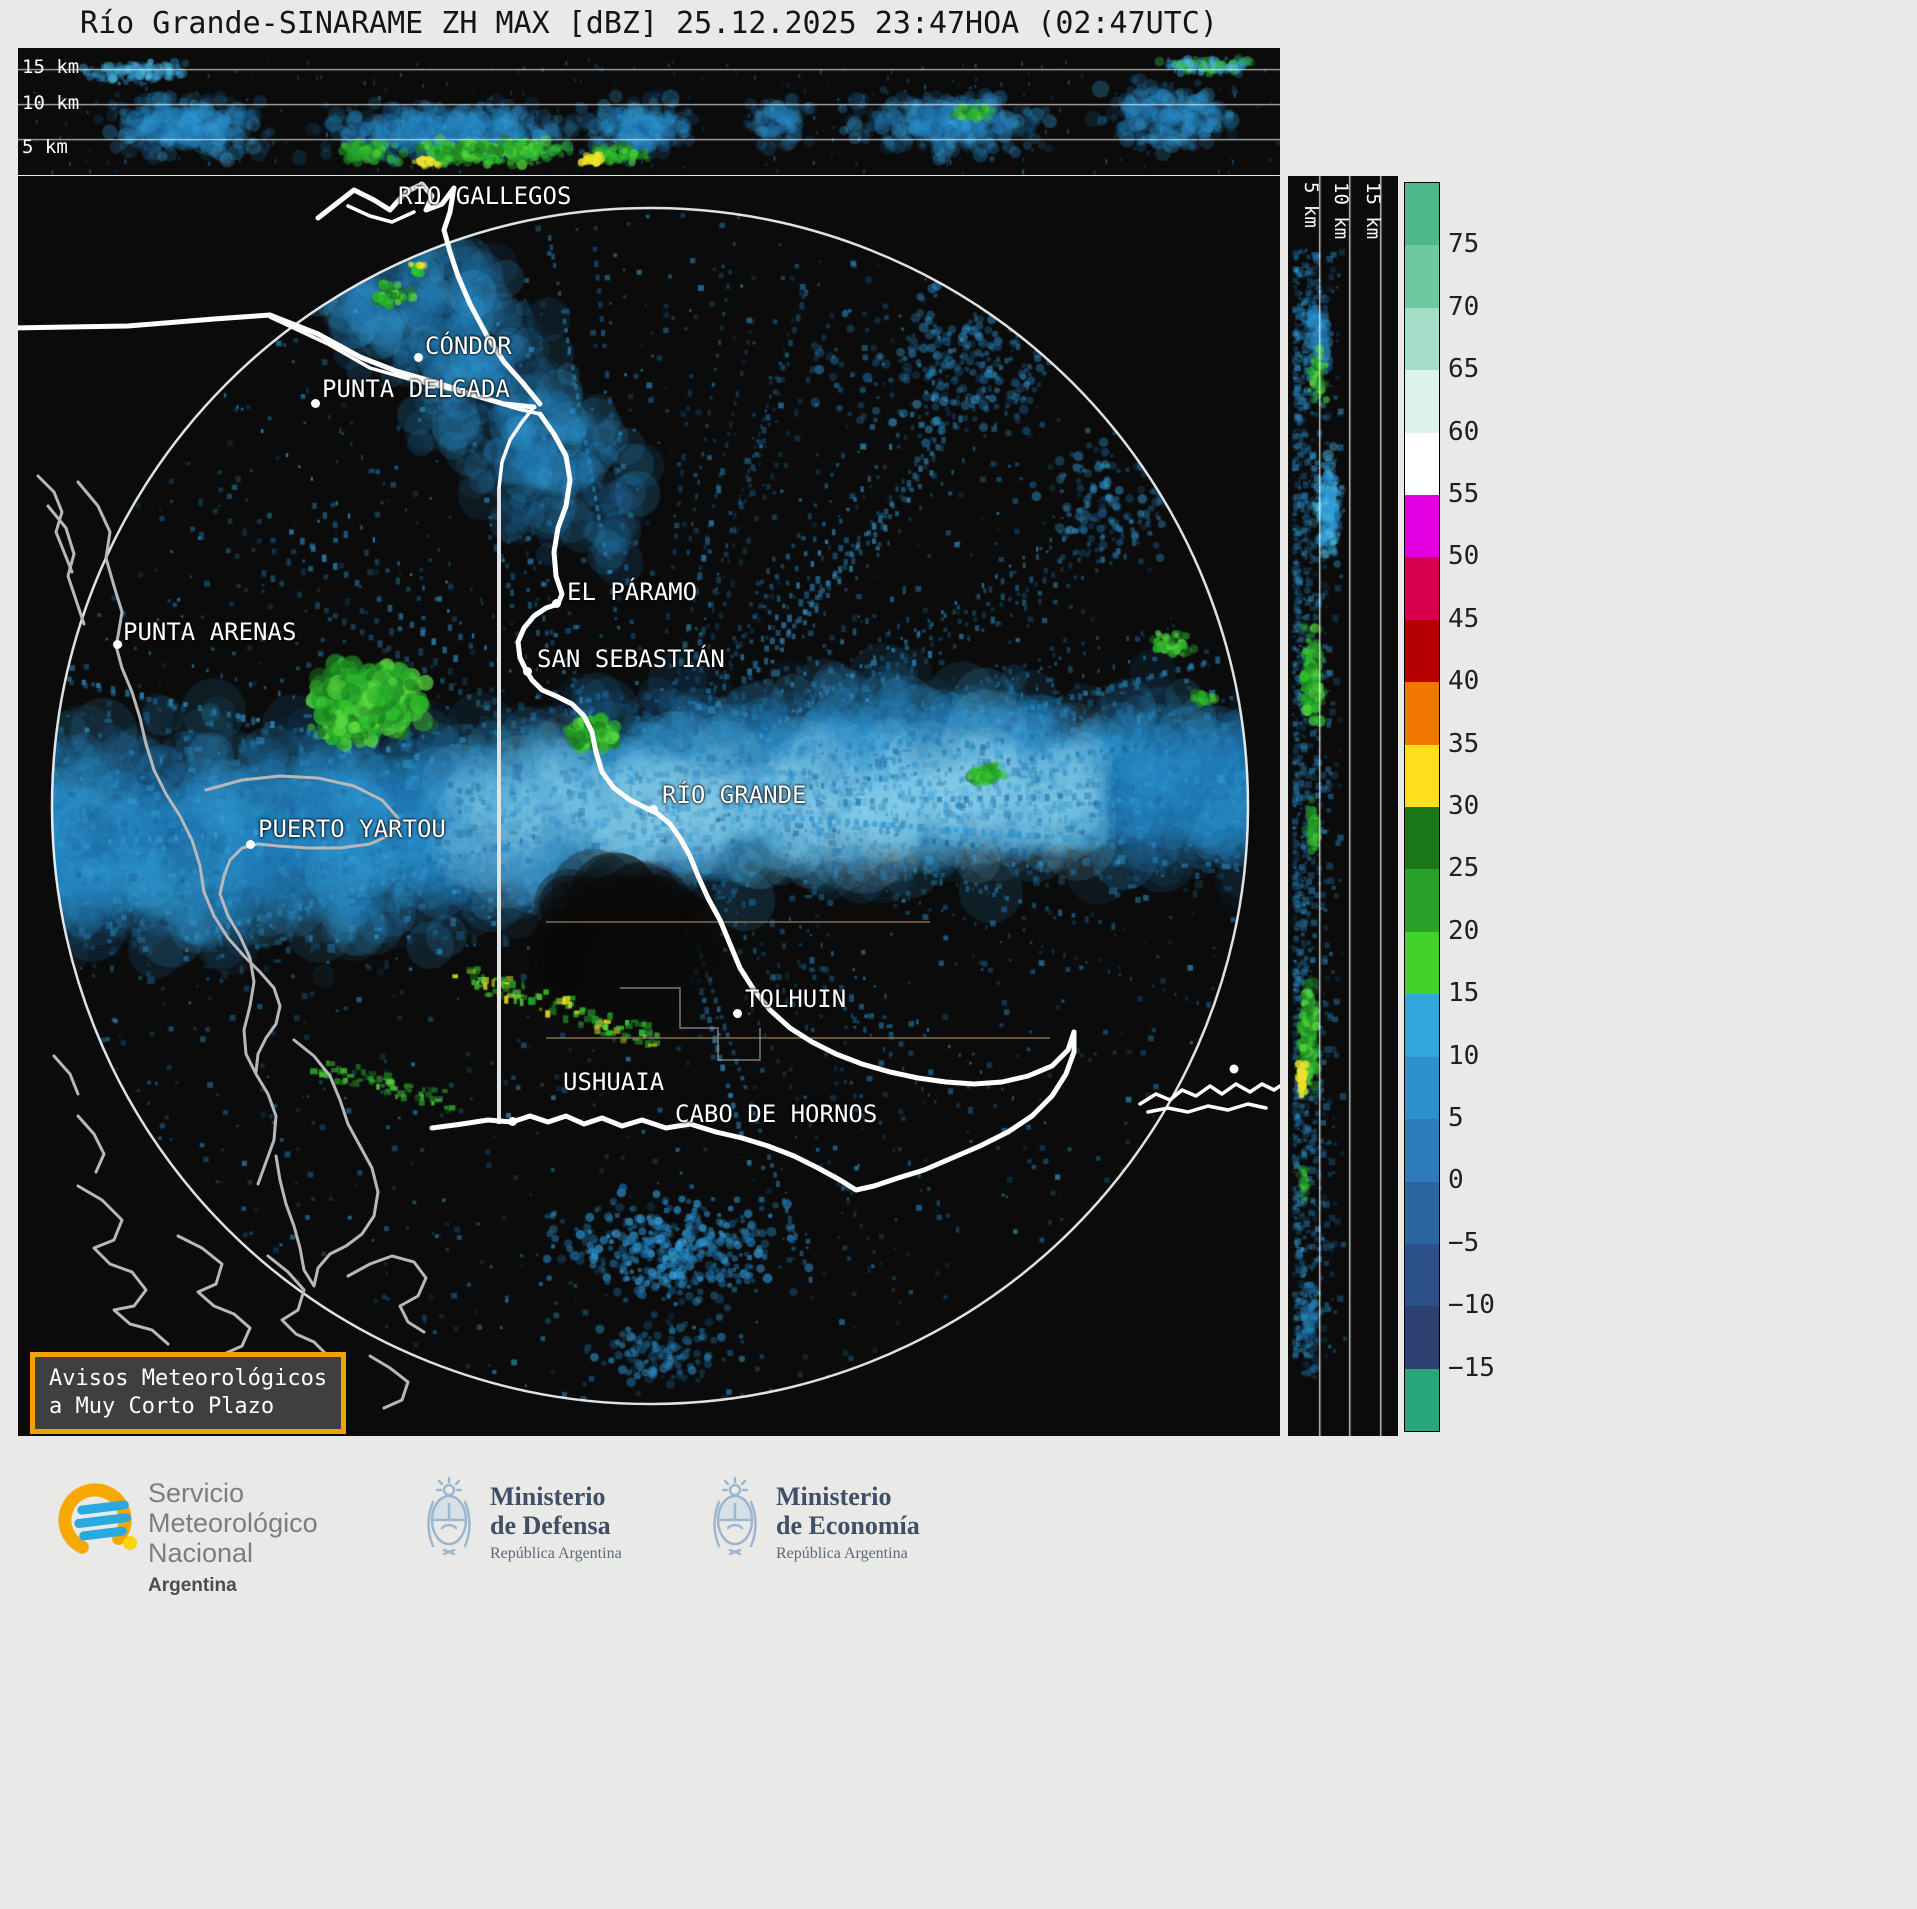  I want to click on right-cross-section-canvas, so click(1343, 806).